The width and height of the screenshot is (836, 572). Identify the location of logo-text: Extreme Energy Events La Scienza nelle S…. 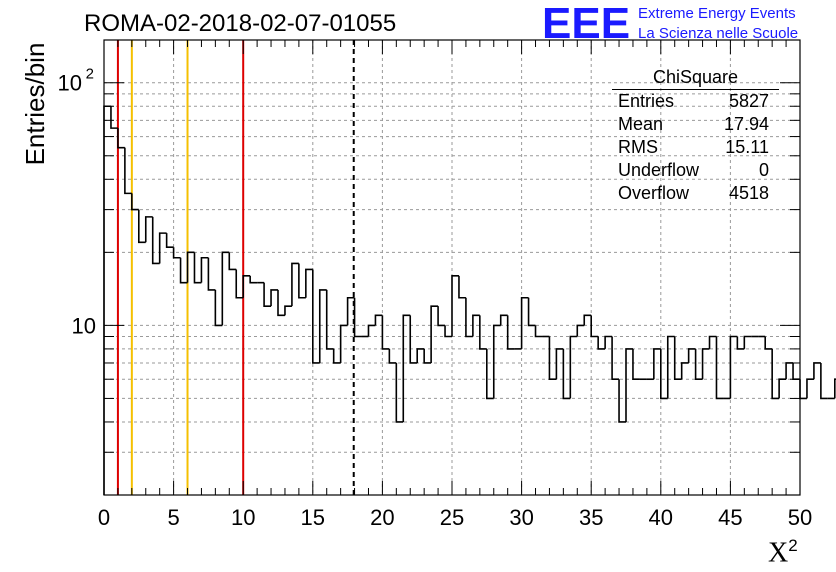
(718, 24).